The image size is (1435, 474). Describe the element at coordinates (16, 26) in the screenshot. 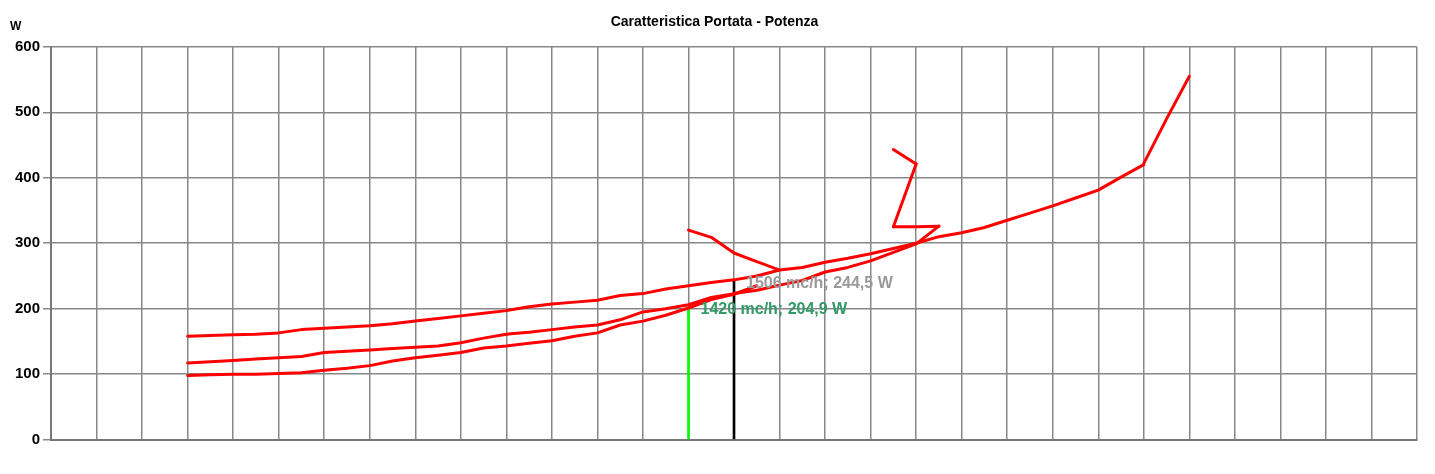

I see `y-axis-title: W` at that location.